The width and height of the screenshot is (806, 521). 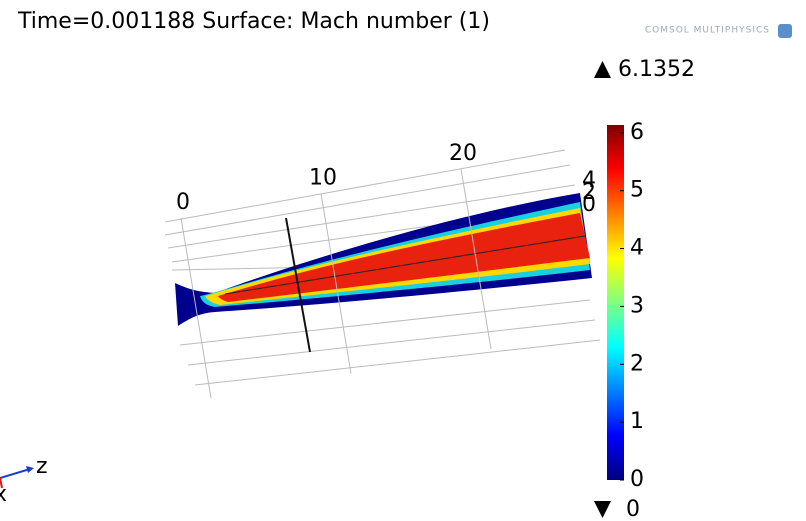 I want to click on max-marker, so click(x=602, y=69).